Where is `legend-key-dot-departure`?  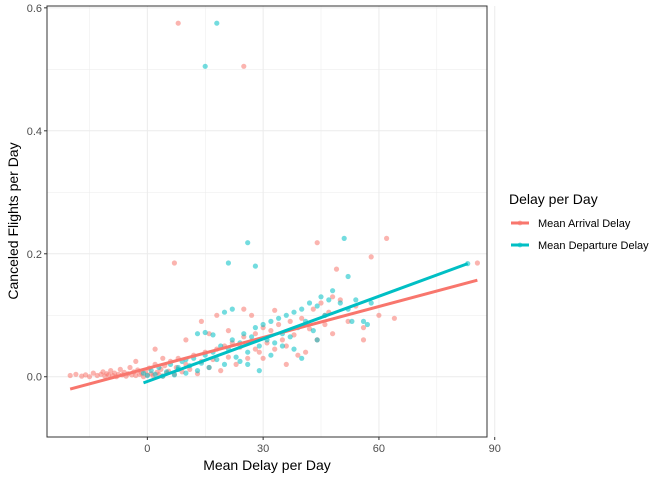
legend-key-dot-departure is located at coordinates (520, 245).